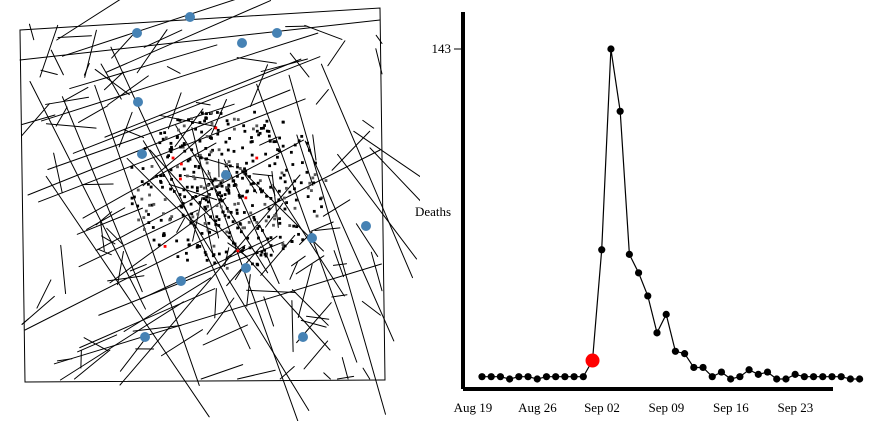  What do you see at coordinates (592, 360) in the screenshot?
I see `highlight-point` at bounding box center [592, 360].